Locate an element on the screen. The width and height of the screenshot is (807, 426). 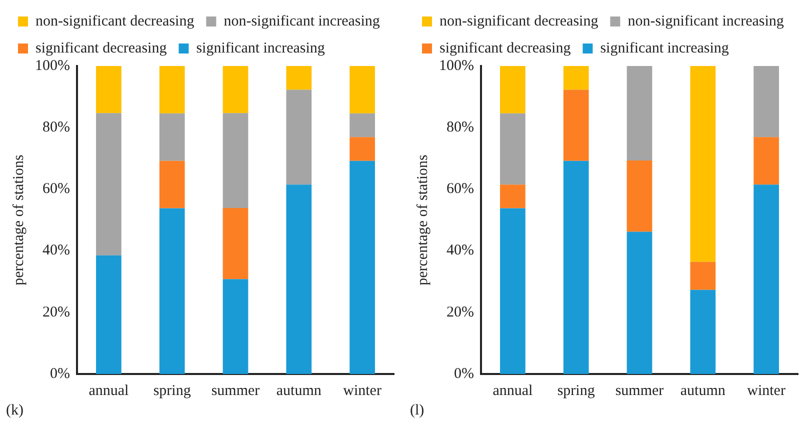
text: (k) is located at coordinates (15, 410).